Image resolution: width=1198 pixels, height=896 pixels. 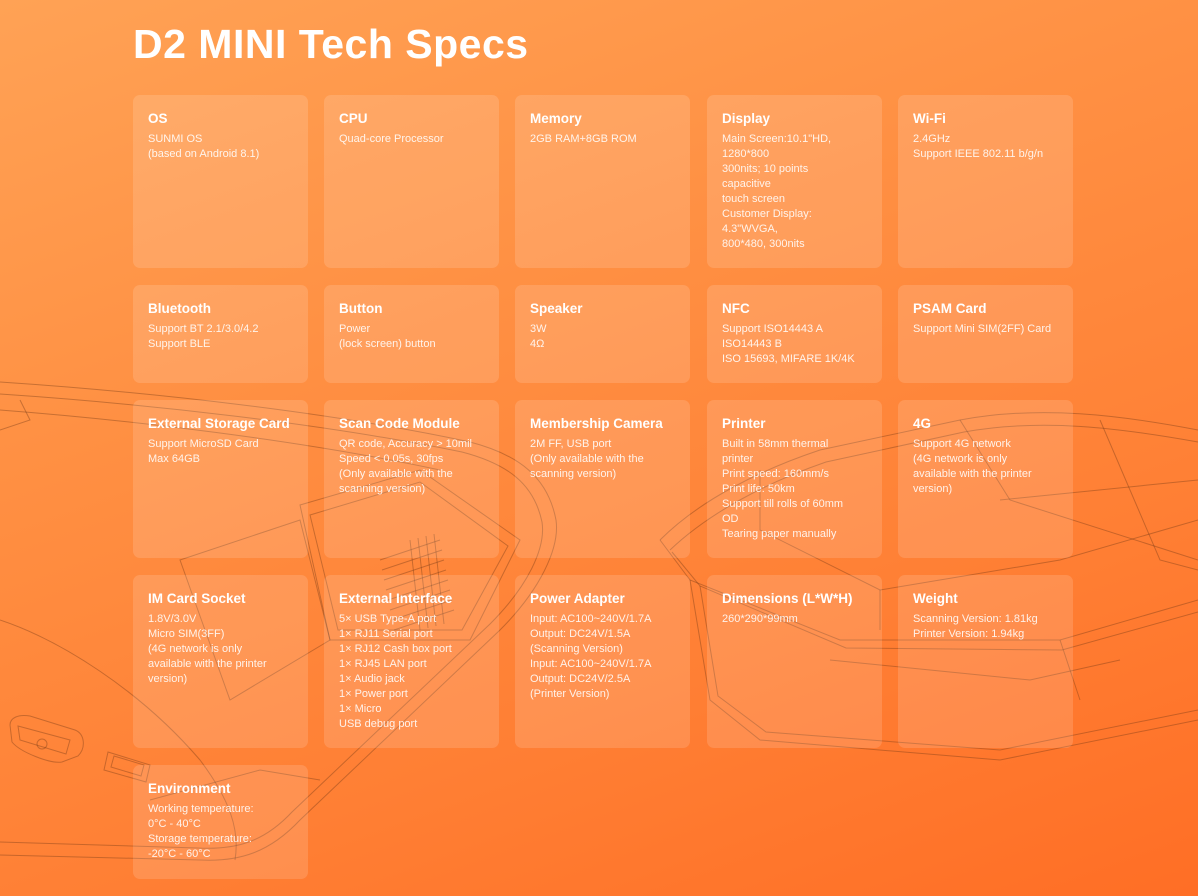 What do you see at coordinates (556, 308) in the screenshot?
I see `spec-card-title: Speaker` at bounding box center [556, 308].